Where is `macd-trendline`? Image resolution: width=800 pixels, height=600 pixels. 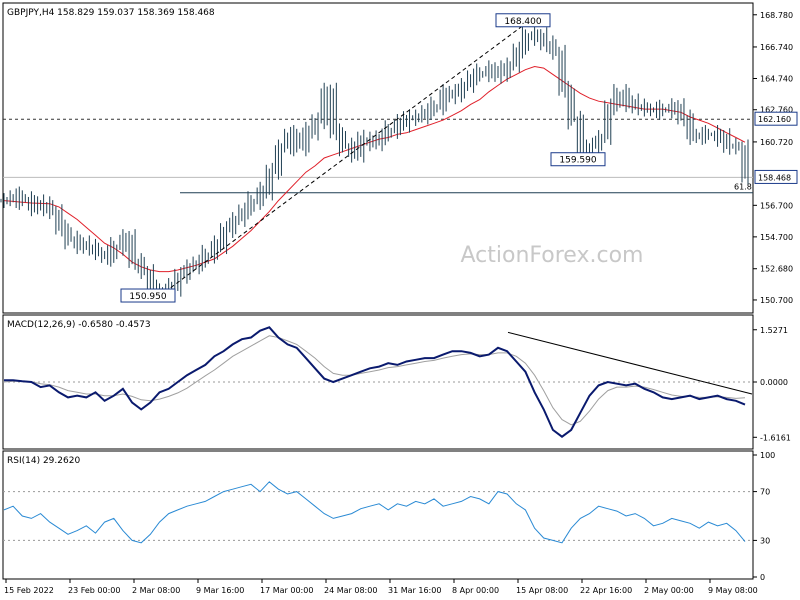
macd-trendline is located at coordinates (630, 363).